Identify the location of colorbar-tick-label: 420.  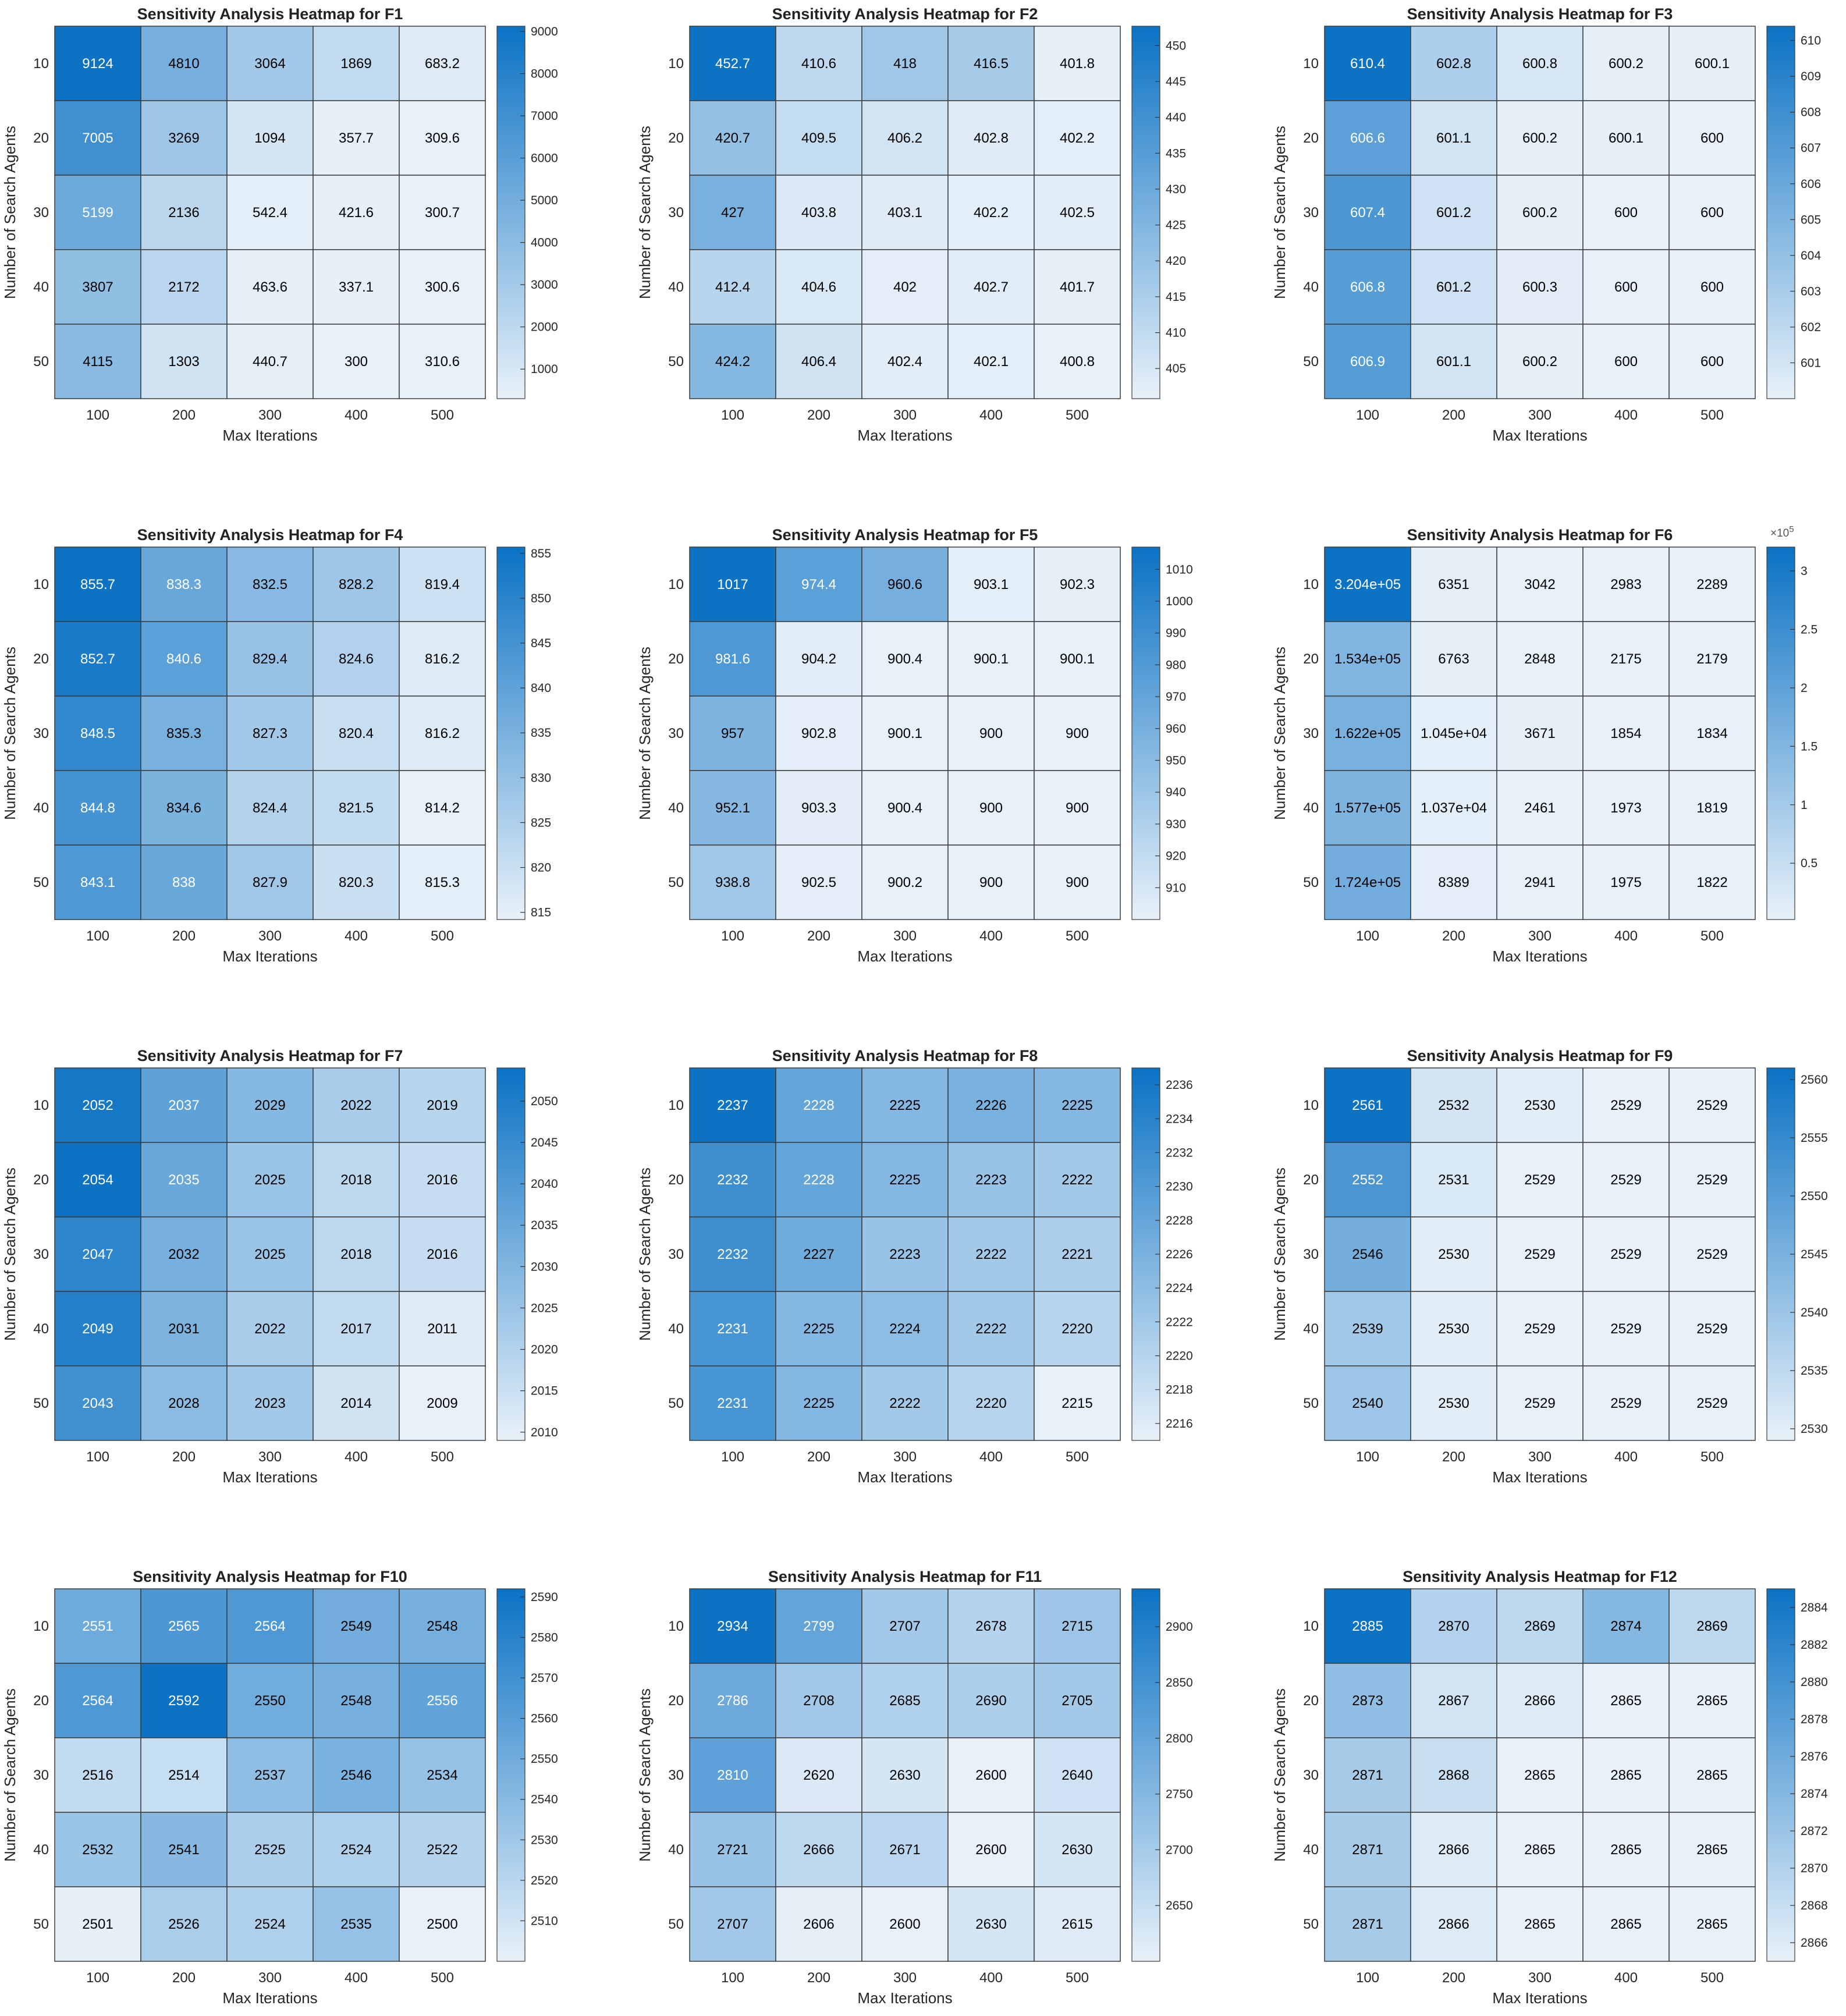
(1176, 261).